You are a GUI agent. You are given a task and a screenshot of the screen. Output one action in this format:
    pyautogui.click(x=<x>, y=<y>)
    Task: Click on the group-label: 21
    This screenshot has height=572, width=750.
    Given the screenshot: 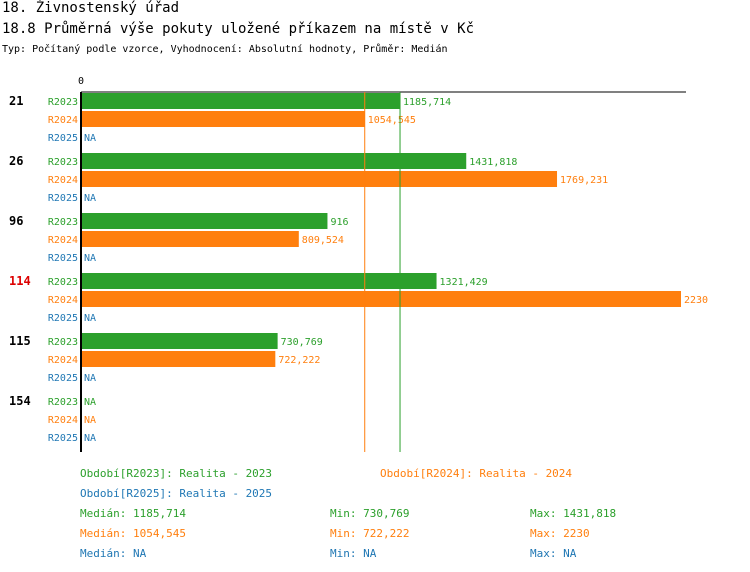 What is the action you would take?
    pyautogui.click(x=16, y=101)
    